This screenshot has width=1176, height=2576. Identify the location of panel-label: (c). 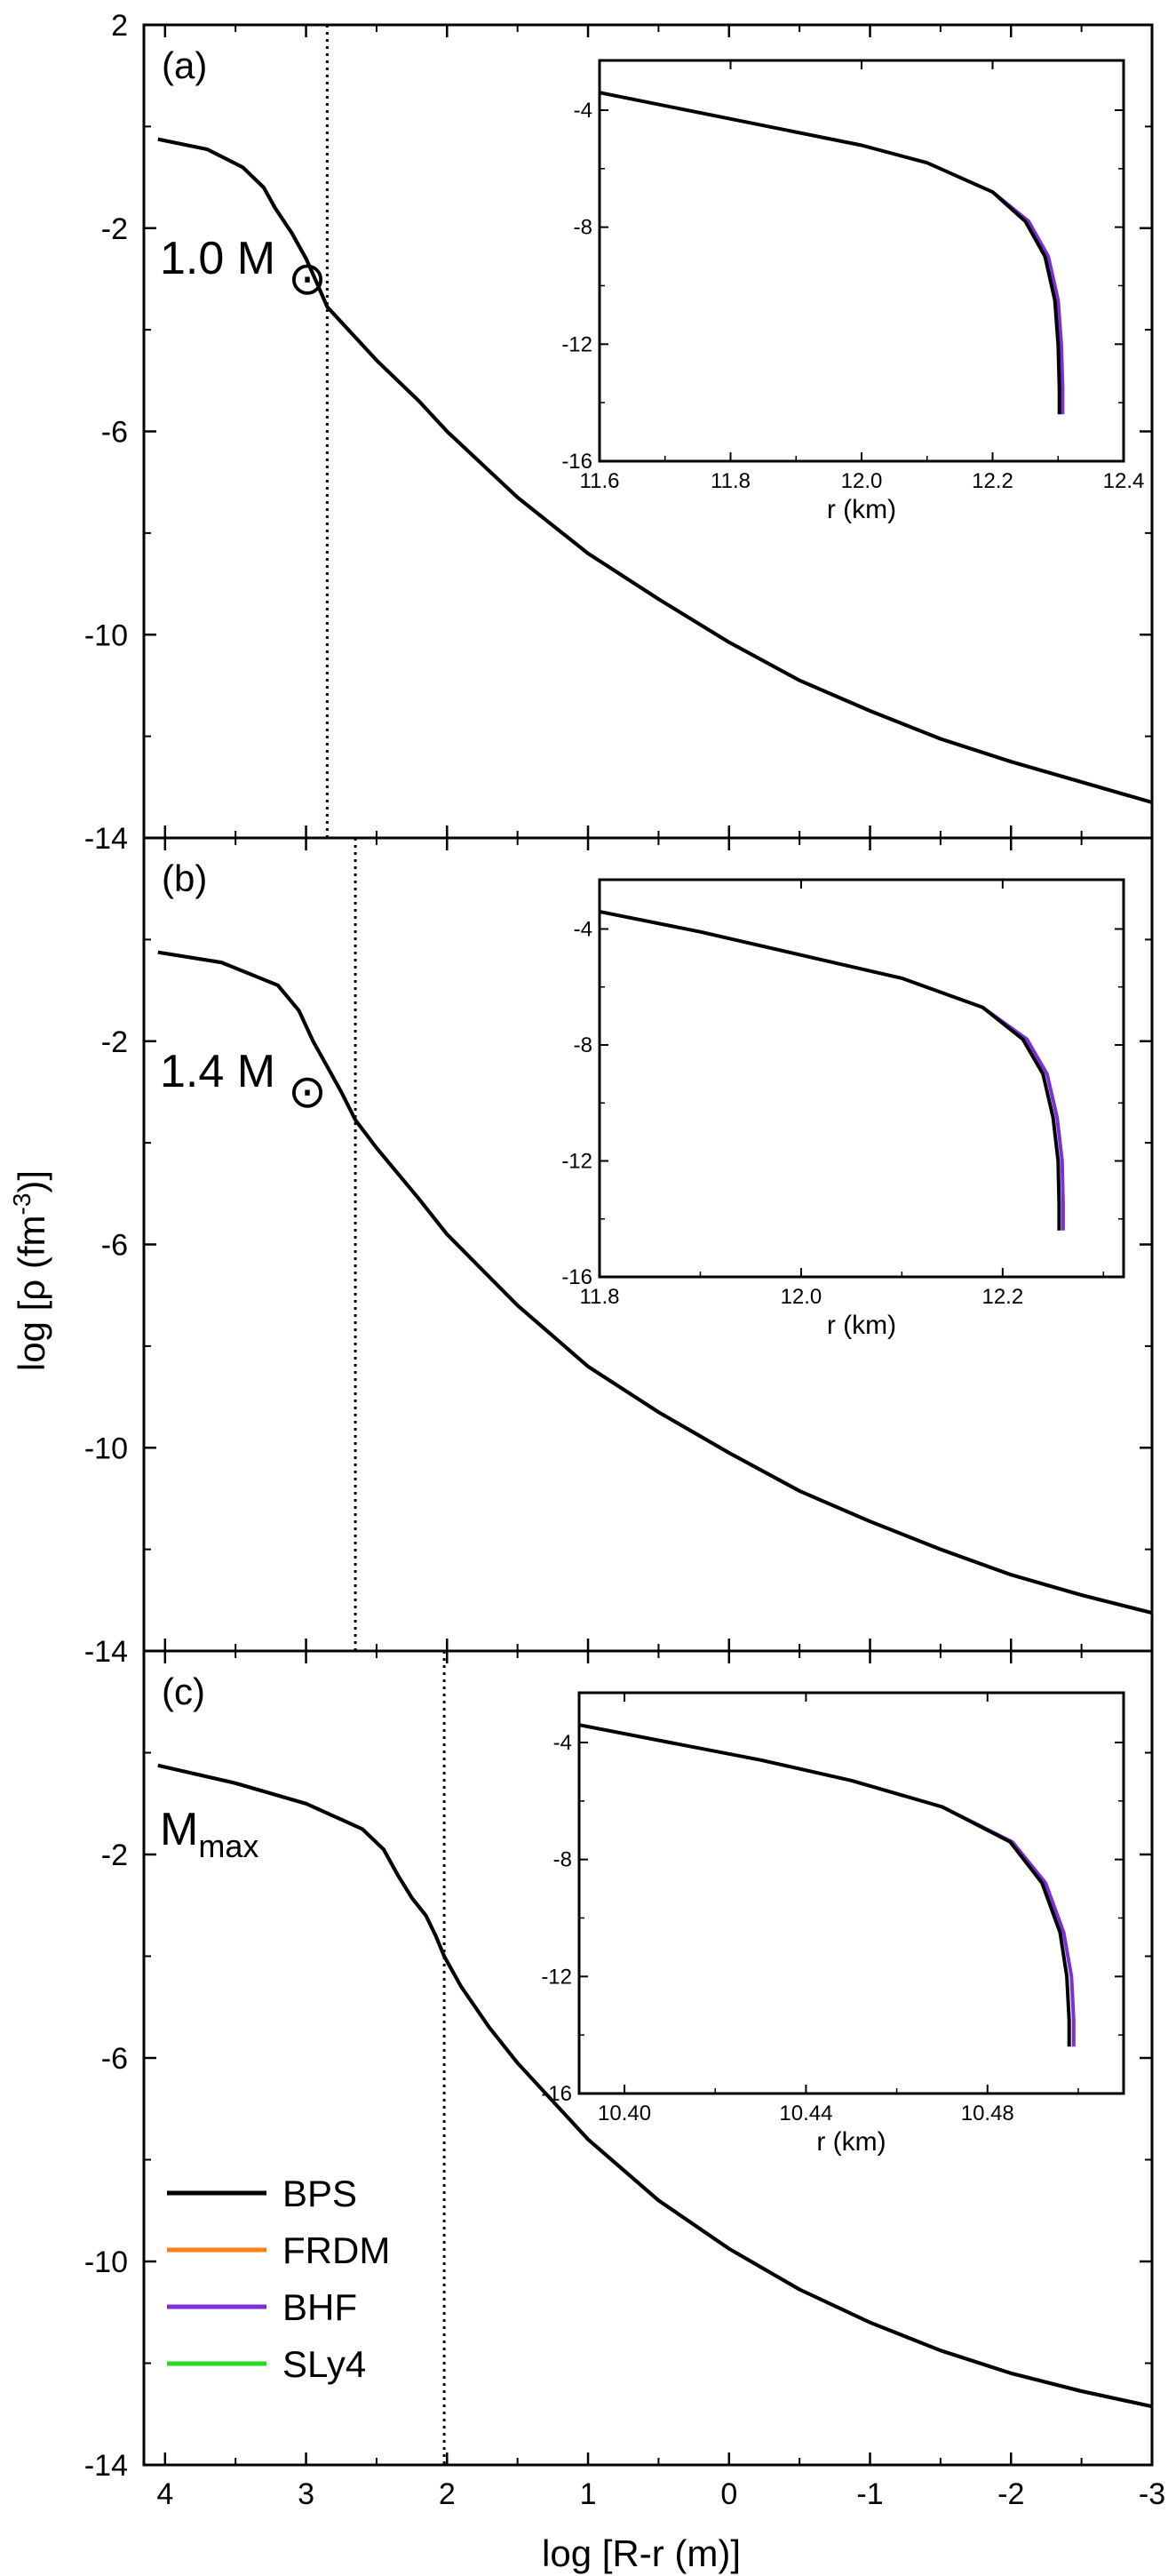
(184, 1691).